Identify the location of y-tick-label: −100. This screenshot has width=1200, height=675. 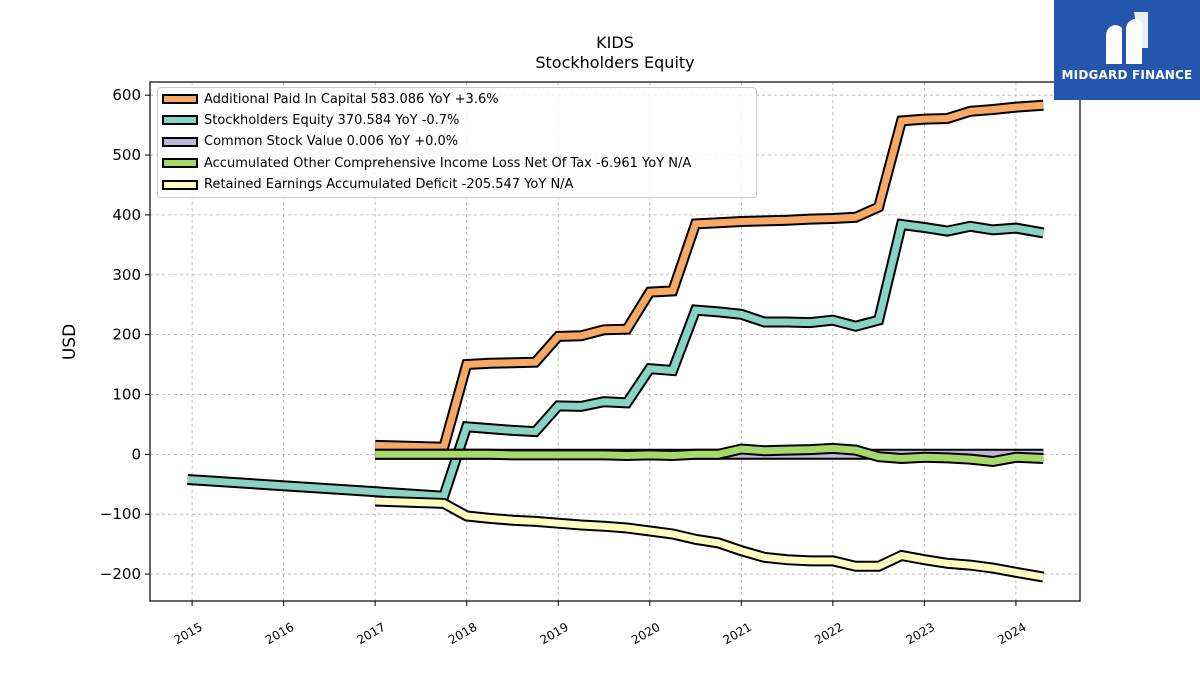
(120, 514).